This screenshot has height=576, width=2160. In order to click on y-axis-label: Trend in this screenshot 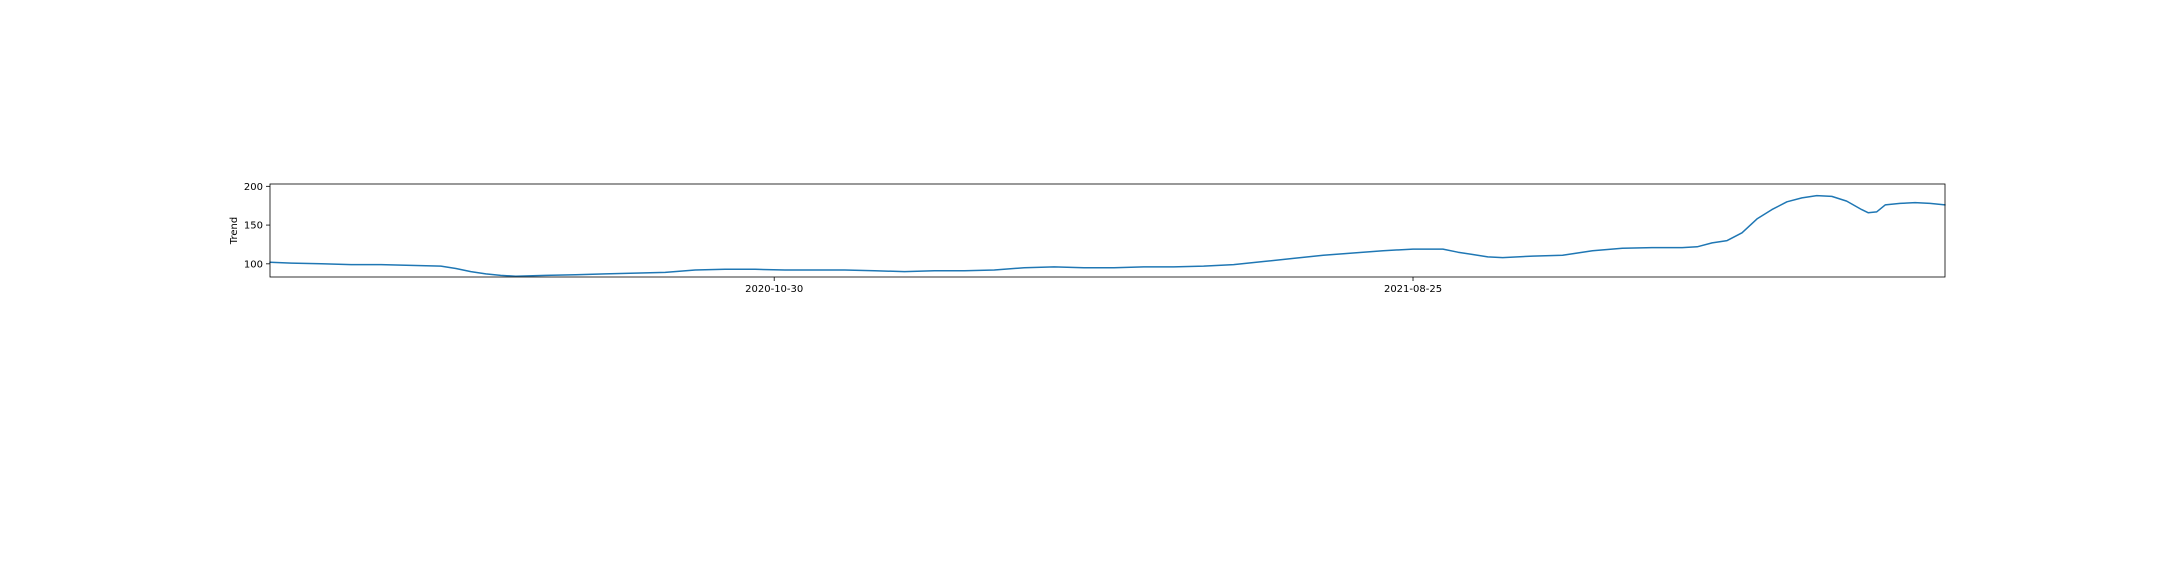, I will do `click(234, 231)`.